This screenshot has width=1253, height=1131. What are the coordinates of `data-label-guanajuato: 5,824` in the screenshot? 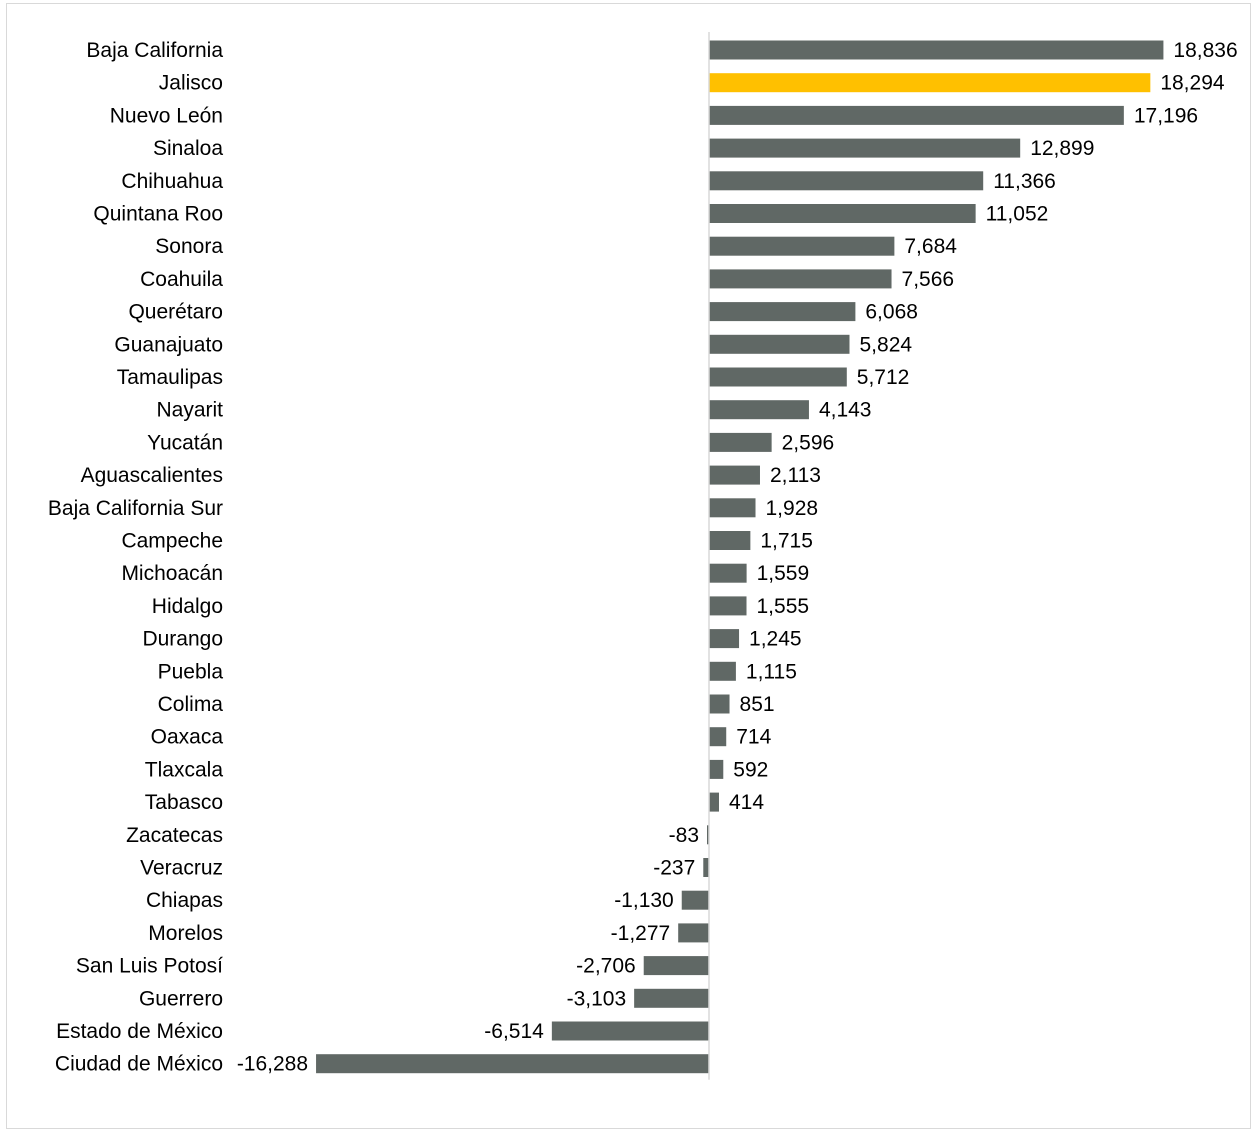 It's located at (886, 344).